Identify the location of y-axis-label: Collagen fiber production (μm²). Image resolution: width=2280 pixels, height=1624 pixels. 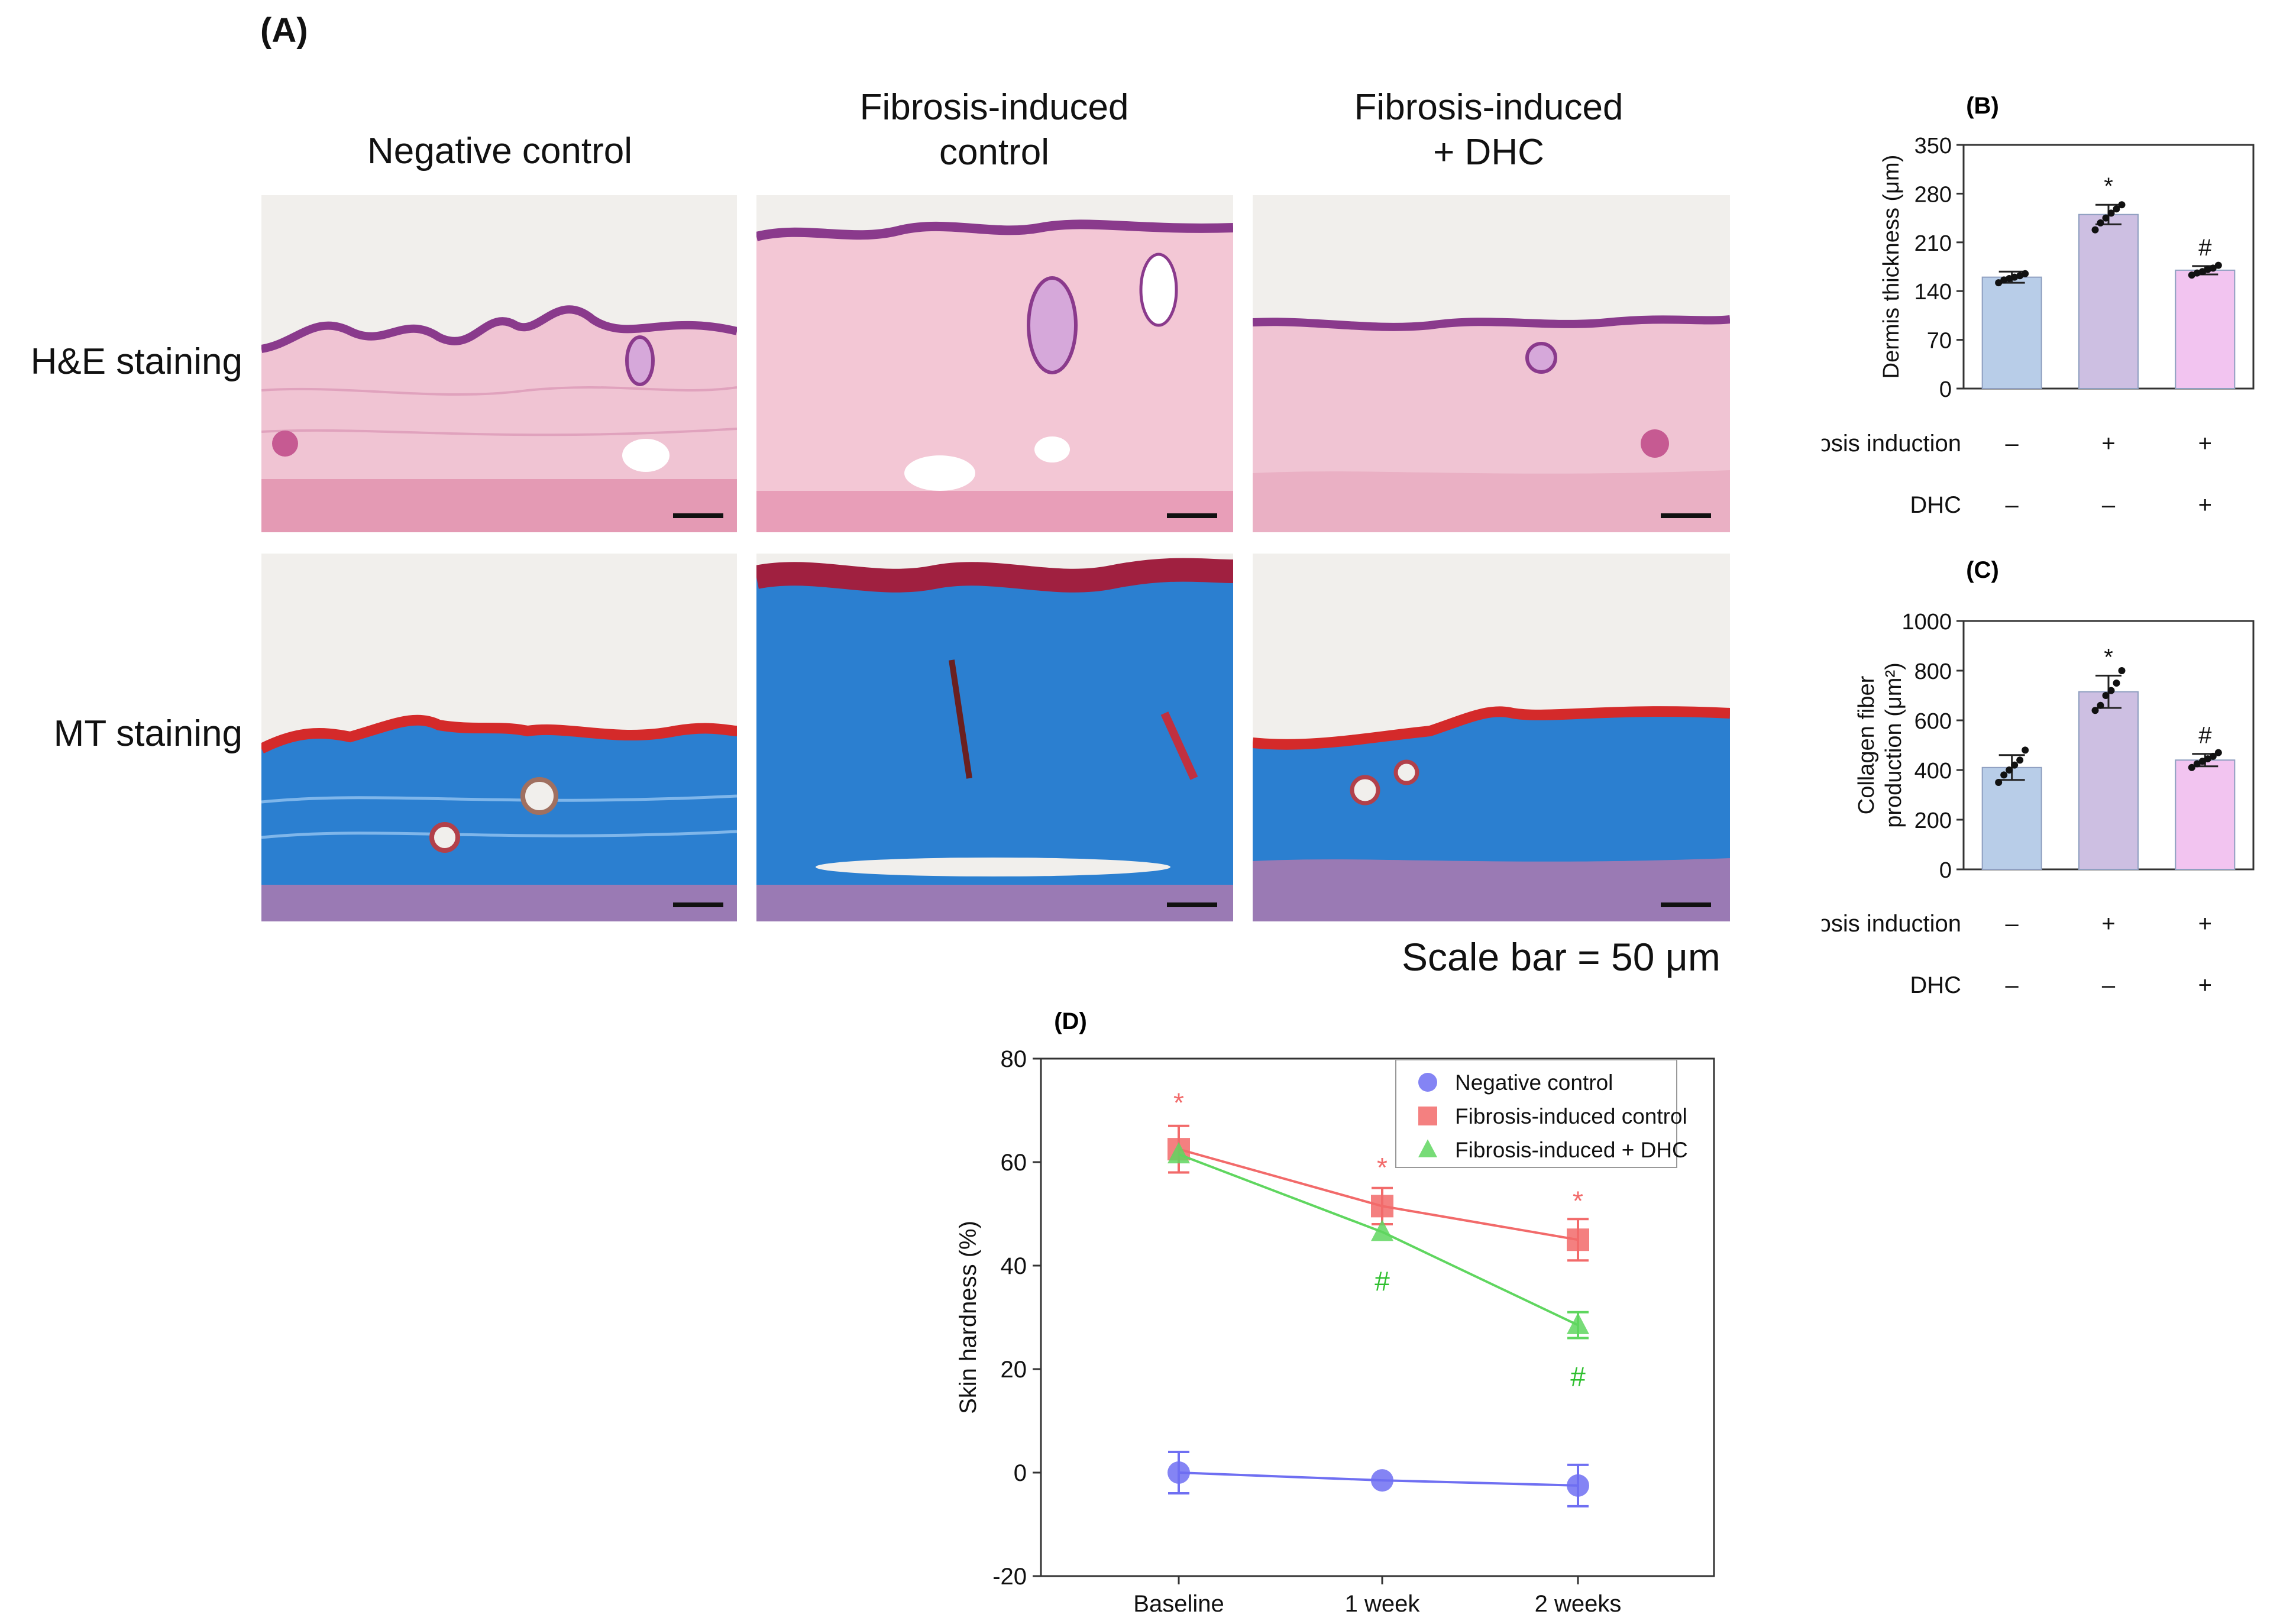
(1880, 745).